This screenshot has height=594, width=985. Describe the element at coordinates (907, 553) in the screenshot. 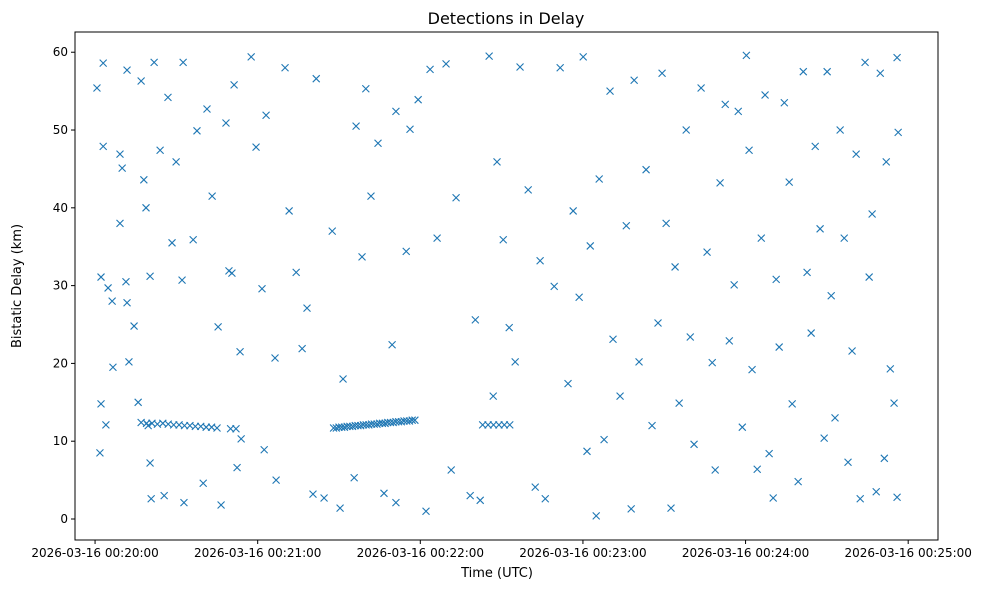

I see `x-tick-label: 2026-03-16 00:25:00` at that location.